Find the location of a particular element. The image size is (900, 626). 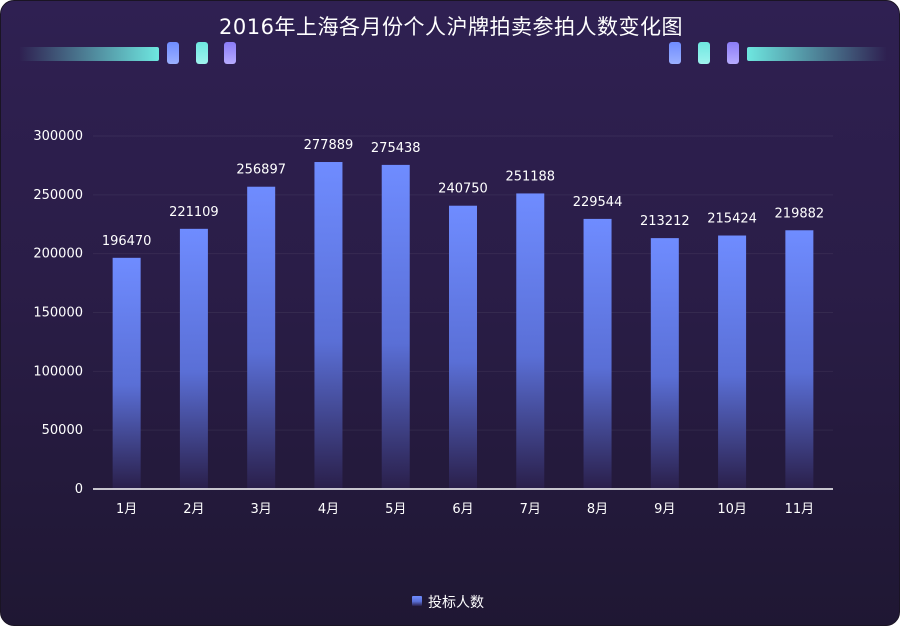

left-decor-stripe is located at coordinates (89, 54).